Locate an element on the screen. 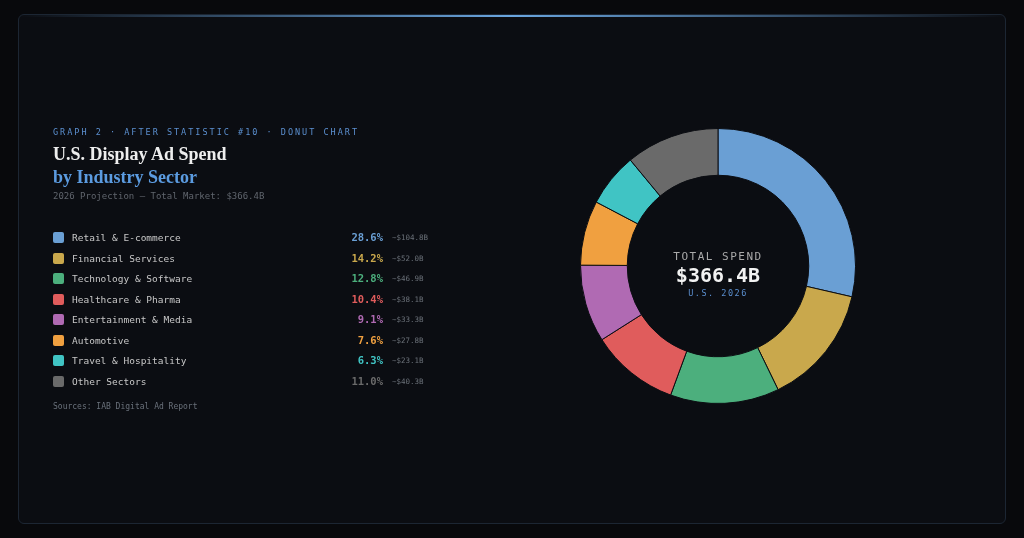  legend-label: Financial Services is located at coordinates (123, 258).